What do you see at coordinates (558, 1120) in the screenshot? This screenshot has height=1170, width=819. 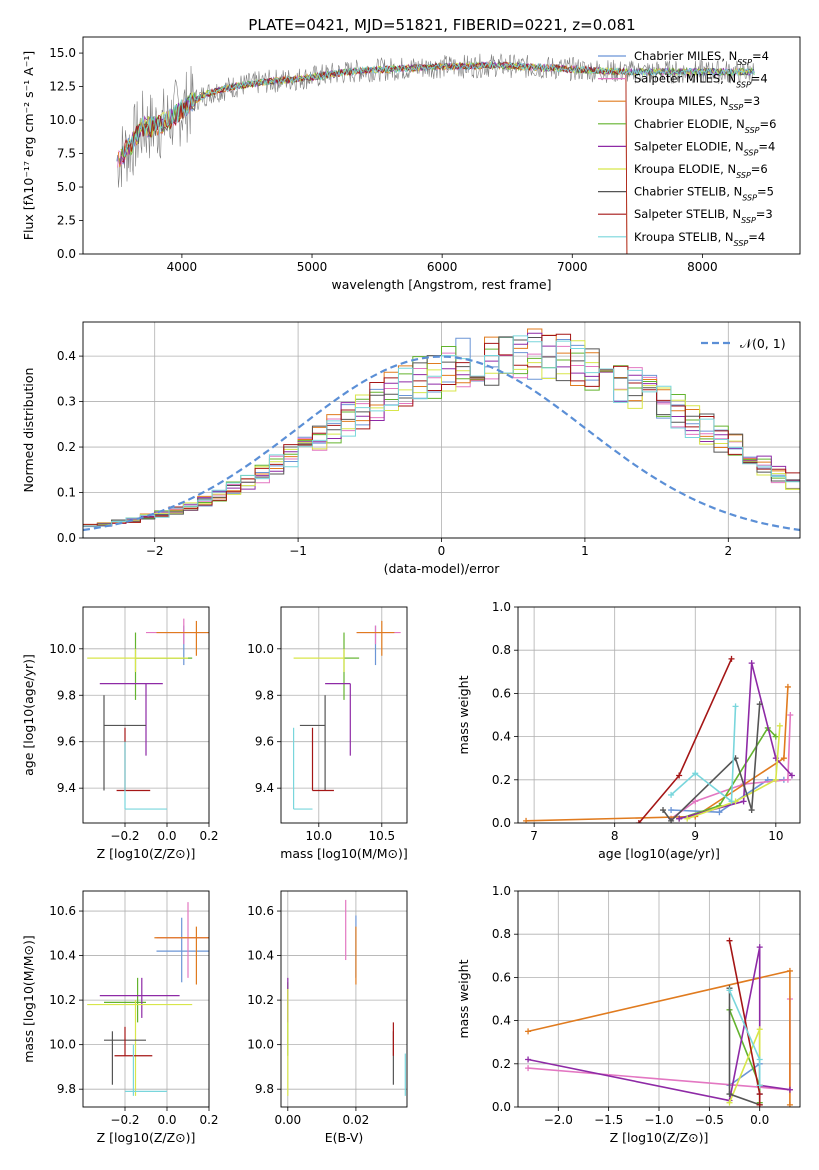 I see `x-tick-label: −2.0` at bounding box center [558, 1120].